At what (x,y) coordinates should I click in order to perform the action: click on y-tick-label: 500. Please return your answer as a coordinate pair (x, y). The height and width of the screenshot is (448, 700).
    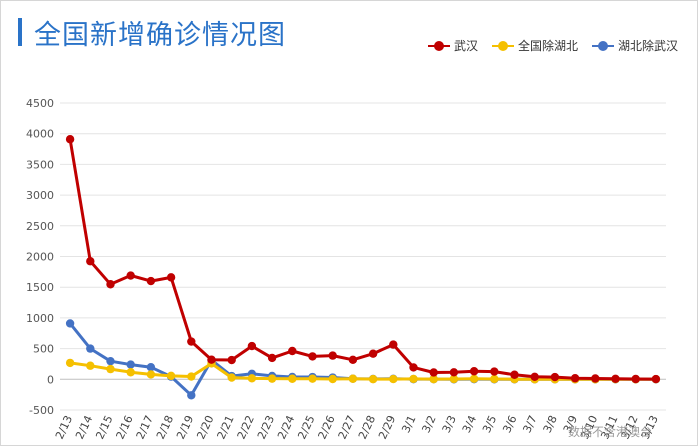
    Looking at the image, I should click on (43, 349).